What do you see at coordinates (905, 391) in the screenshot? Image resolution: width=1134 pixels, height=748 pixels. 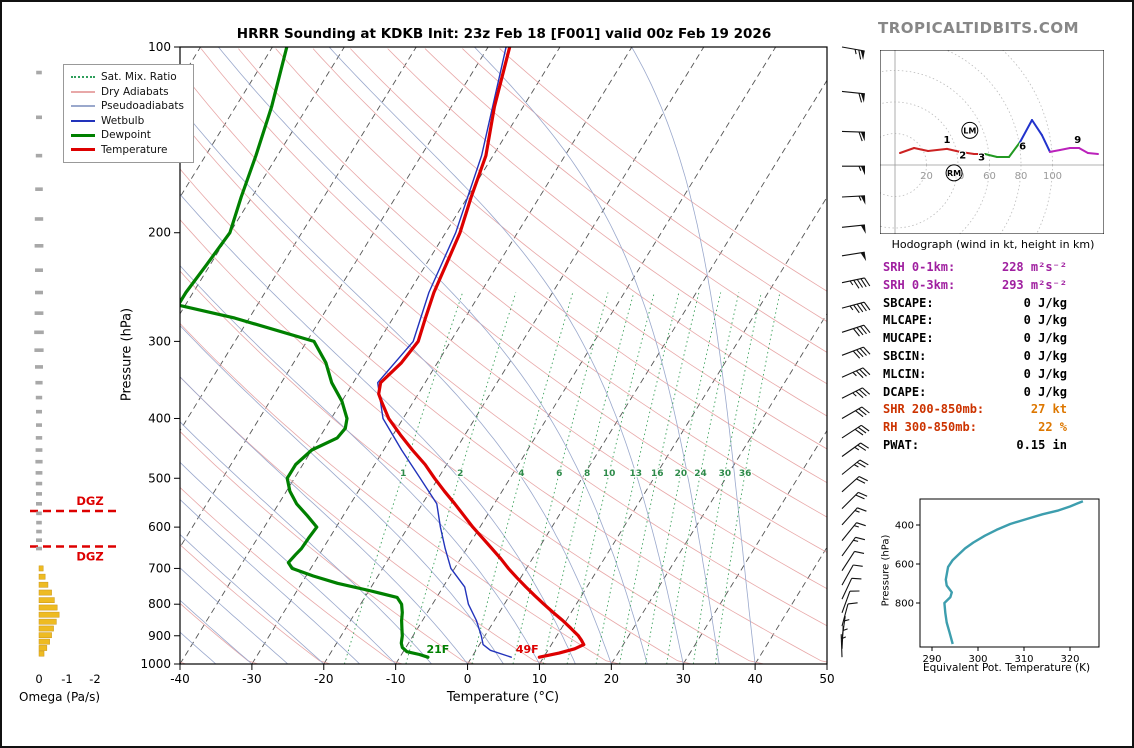 I see `index-label: DCAPE:` at bounding box center [905, 391].